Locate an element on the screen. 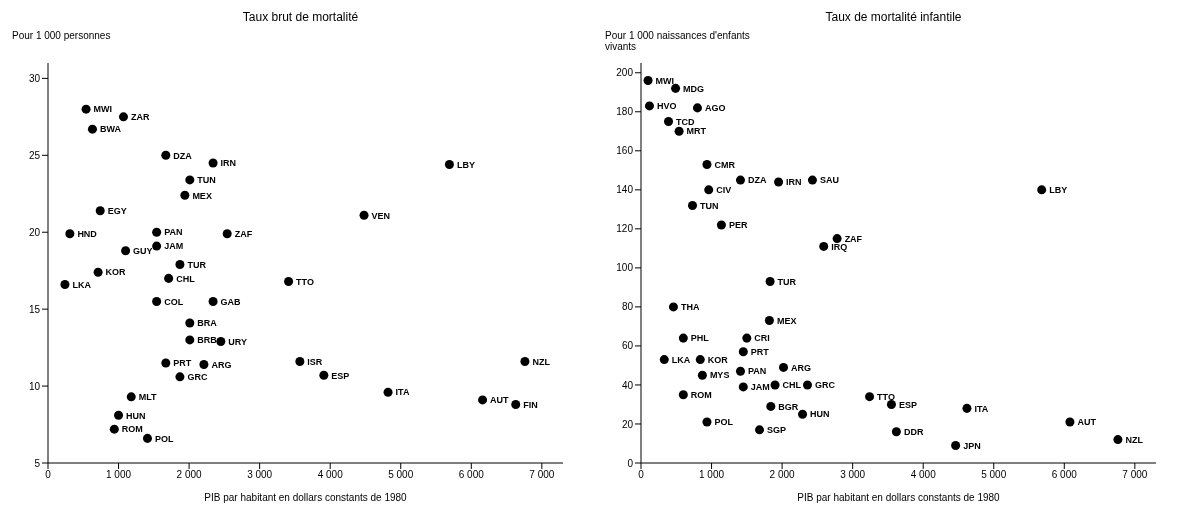  data-label: BRA is located at coordinates (207, 323).